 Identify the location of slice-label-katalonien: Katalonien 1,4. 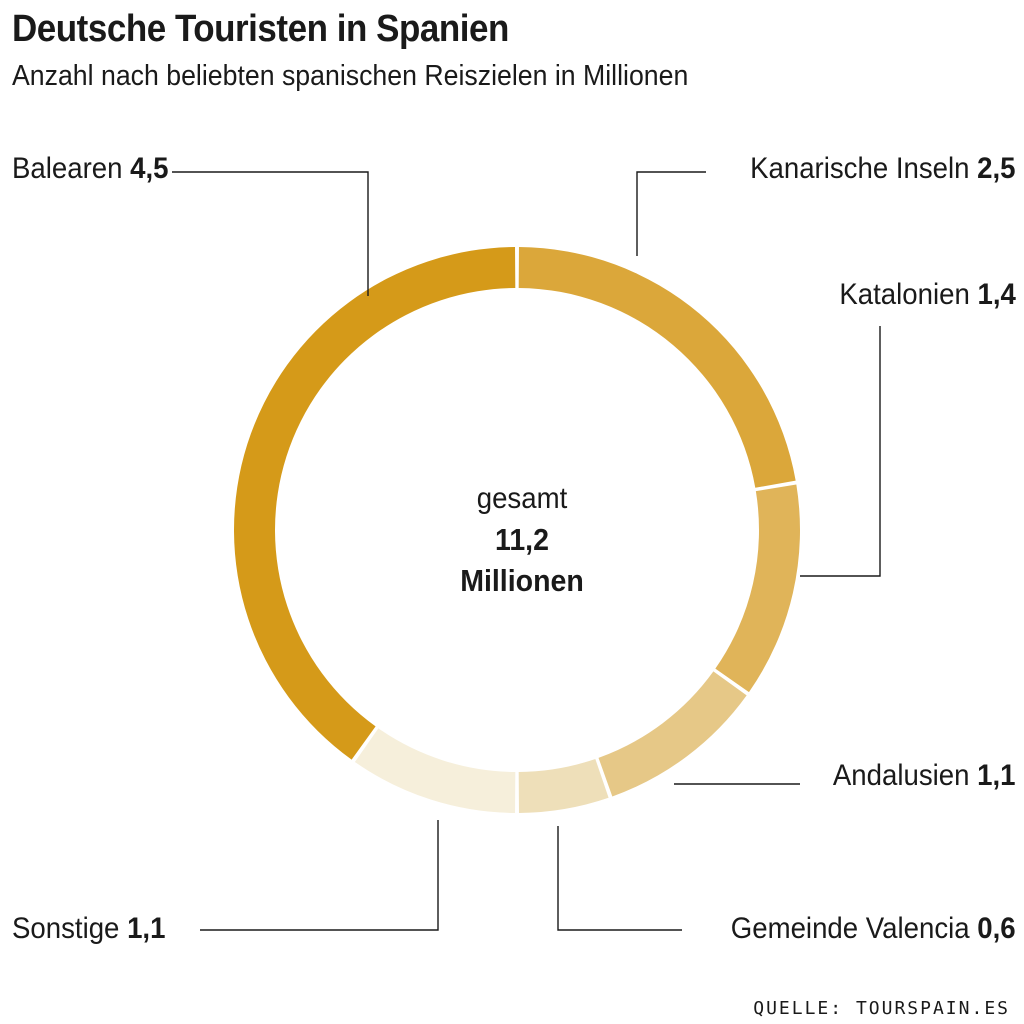
(927, 295).